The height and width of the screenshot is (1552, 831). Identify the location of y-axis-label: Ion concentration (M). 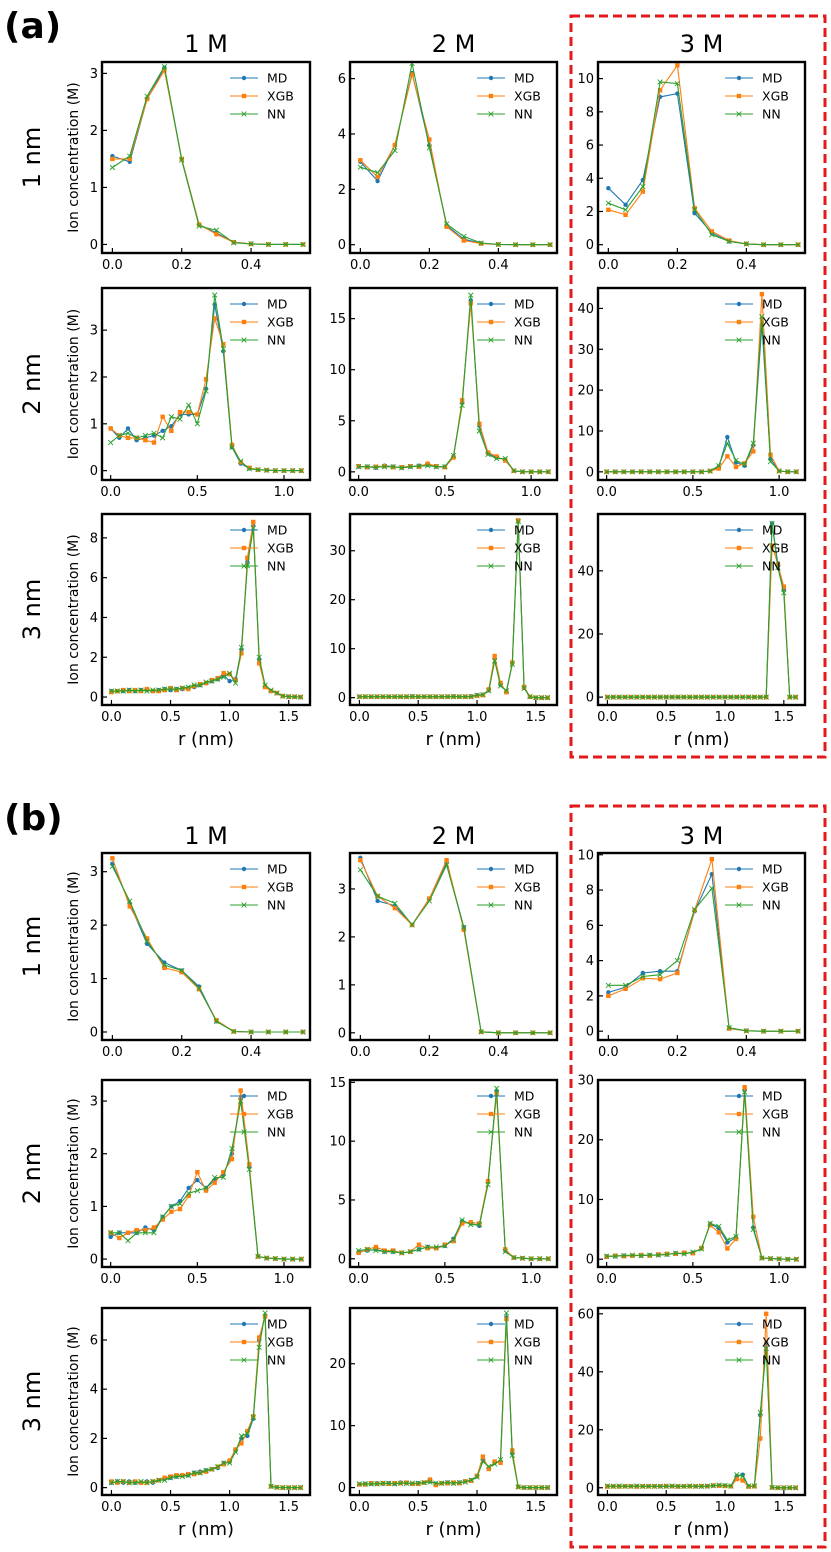
(74, 609).